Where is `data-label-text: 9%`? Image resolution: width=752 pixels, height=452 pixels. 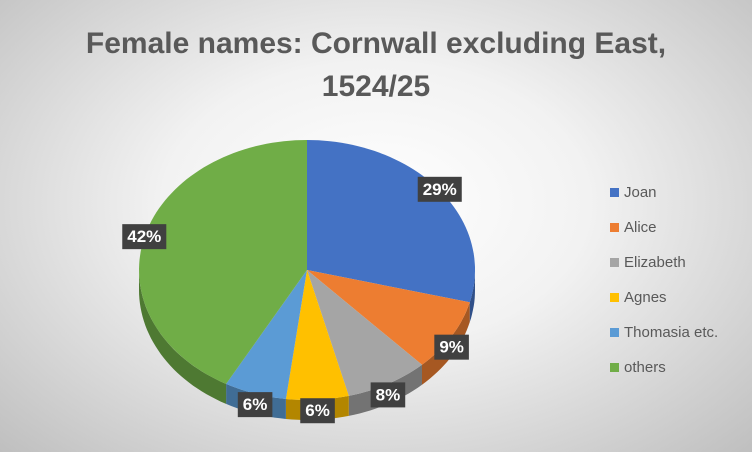 data-label-text: 9% is located at coordinates (451, 347).